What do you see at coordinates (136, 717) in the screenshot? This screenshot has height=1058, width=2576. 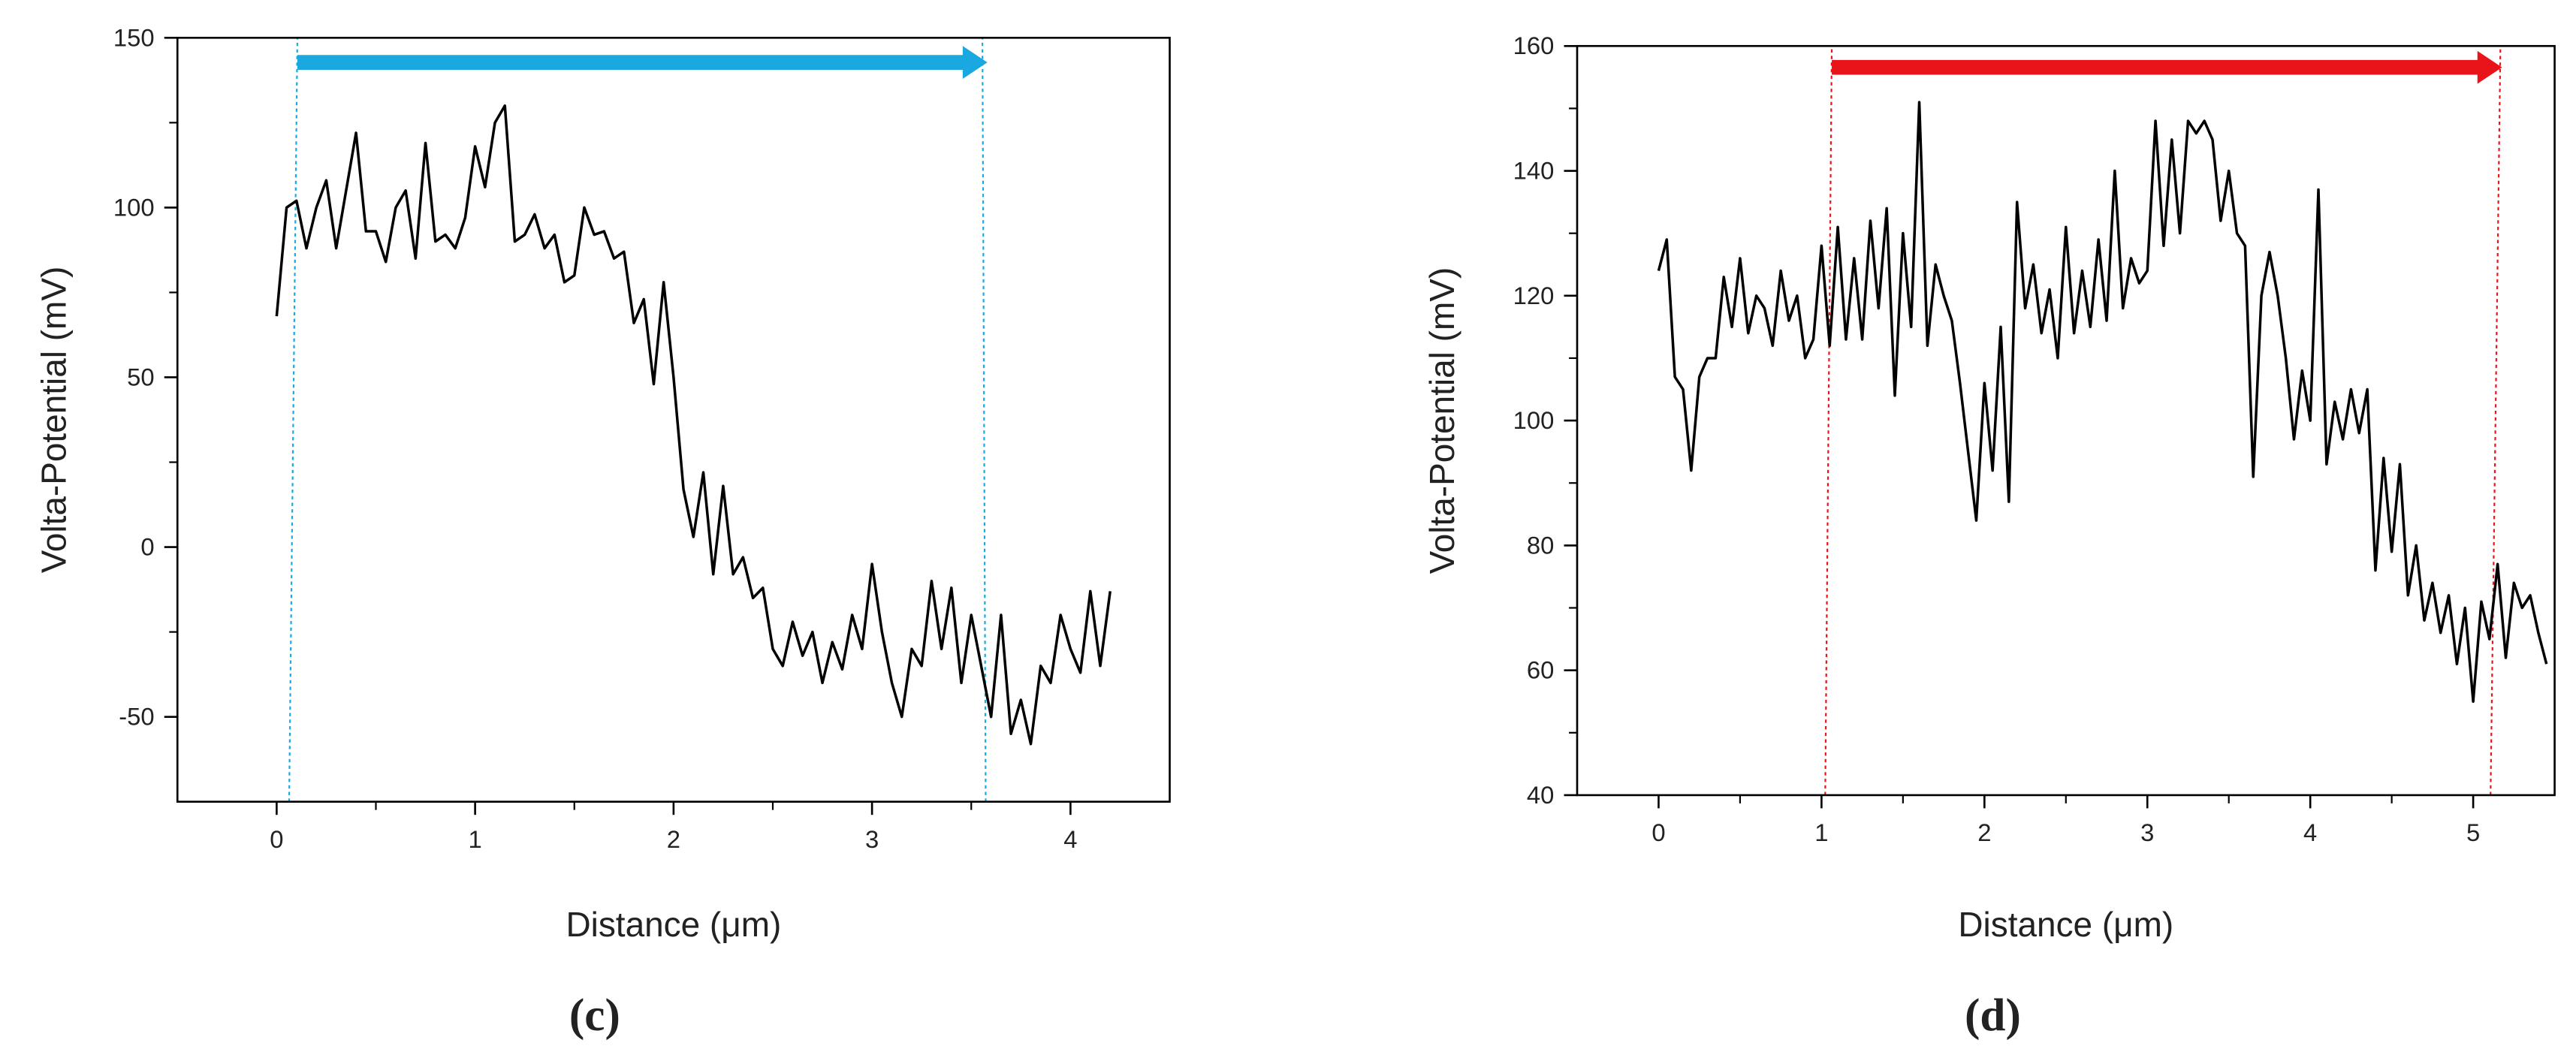 I see `y-tick-label: -50` at bounding box center [136, 717].